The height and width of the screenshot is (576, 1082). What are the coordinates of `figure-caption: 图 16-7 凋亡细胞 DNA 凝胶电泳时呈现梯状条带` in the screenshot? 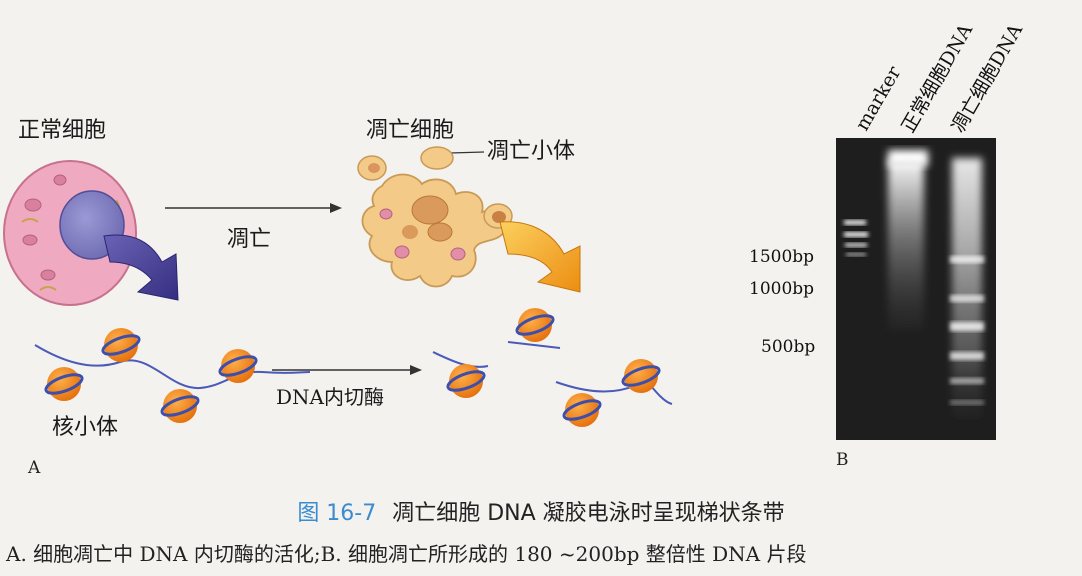 It's located at (541, 511).